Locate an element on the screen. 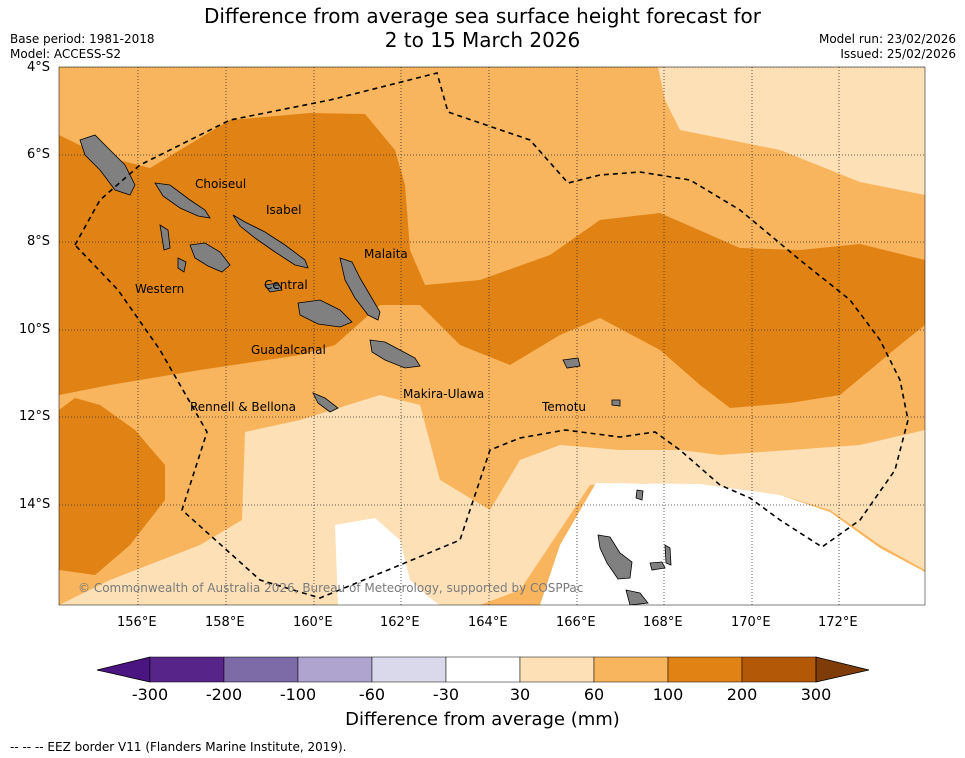 The height and width of the screenshot is (758, 965). region-label-central: Central is located at coordinates (286, 285).